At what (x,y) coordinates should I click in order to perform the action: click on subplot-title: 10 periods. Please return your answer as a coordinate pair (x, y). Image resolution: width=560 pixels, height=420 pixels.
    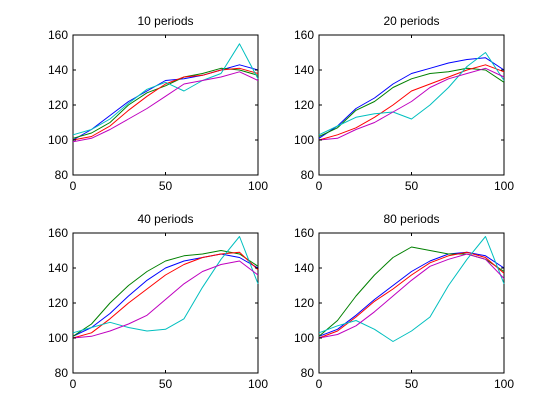
    Looking at the image, I should click on (165, 21).